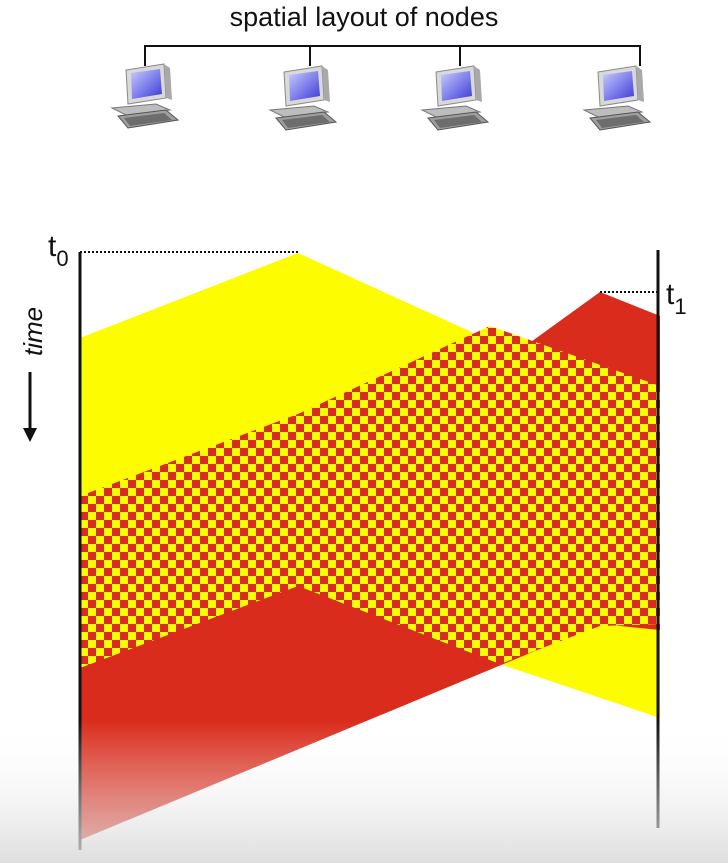 The height and width of the screenshot is (863, 728). Describe the element at coordinates (364, 17) in the screenshot. I see `diagram-title: spatial layout of nodes` at that location.